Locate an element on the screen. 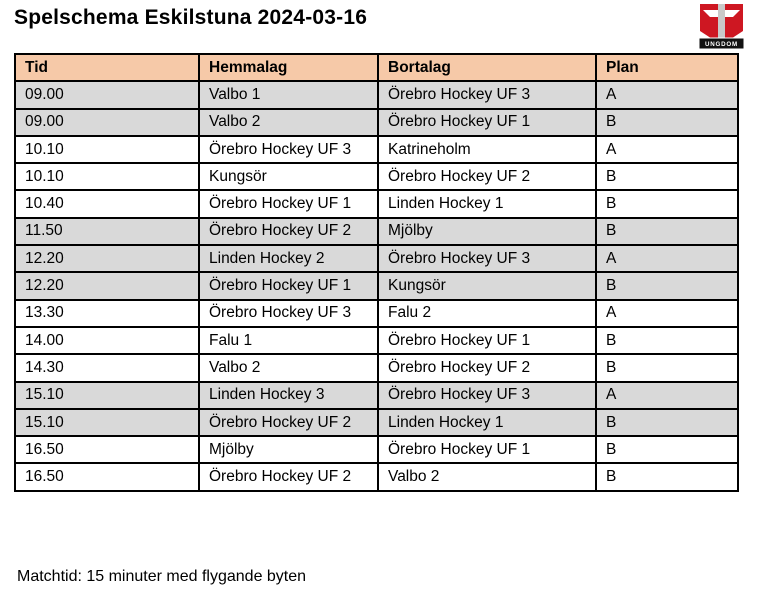 This screenshot has height=603, width=760. club-crest-icon: UNGDOM is located at coordinates (721, 27).